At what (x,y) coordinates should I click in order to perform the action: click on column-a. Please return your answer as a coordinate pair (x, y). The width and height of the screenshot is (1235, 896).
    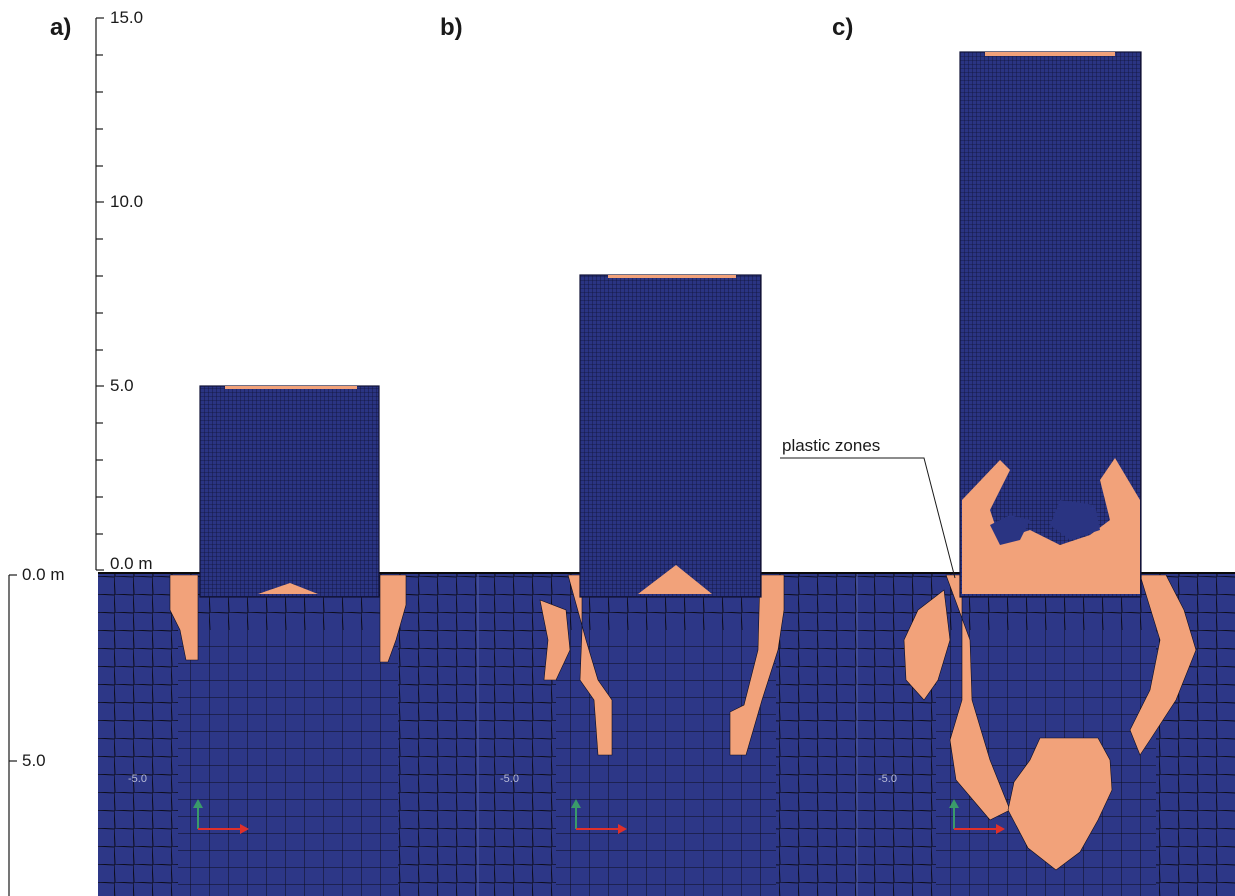
    Looking at the image, I should click on (289, 491).